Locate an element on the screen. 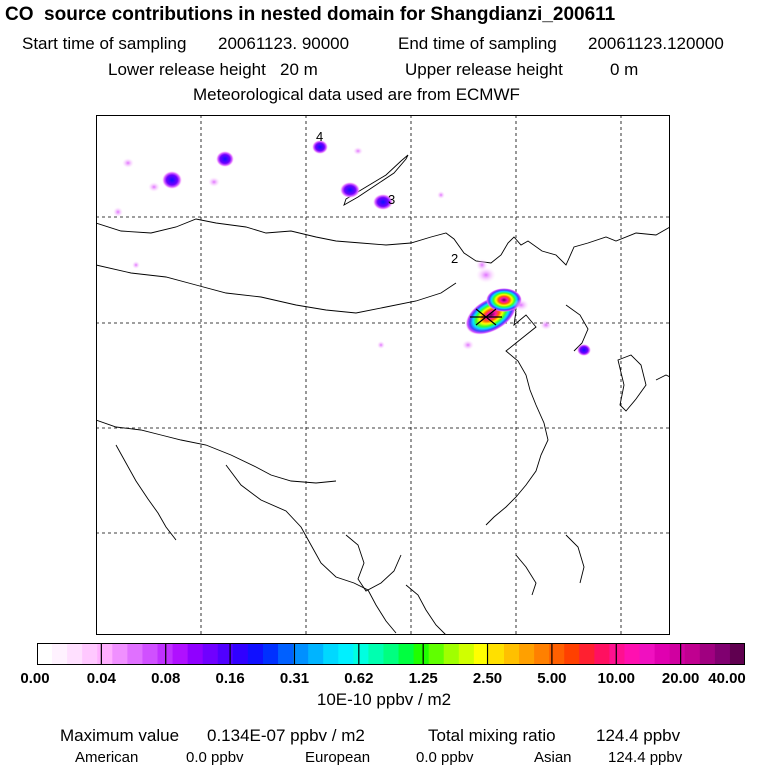 This screenshot has height=768, width=768. end-time-value: 20061123.120000 is located at coordinates (656, 43).